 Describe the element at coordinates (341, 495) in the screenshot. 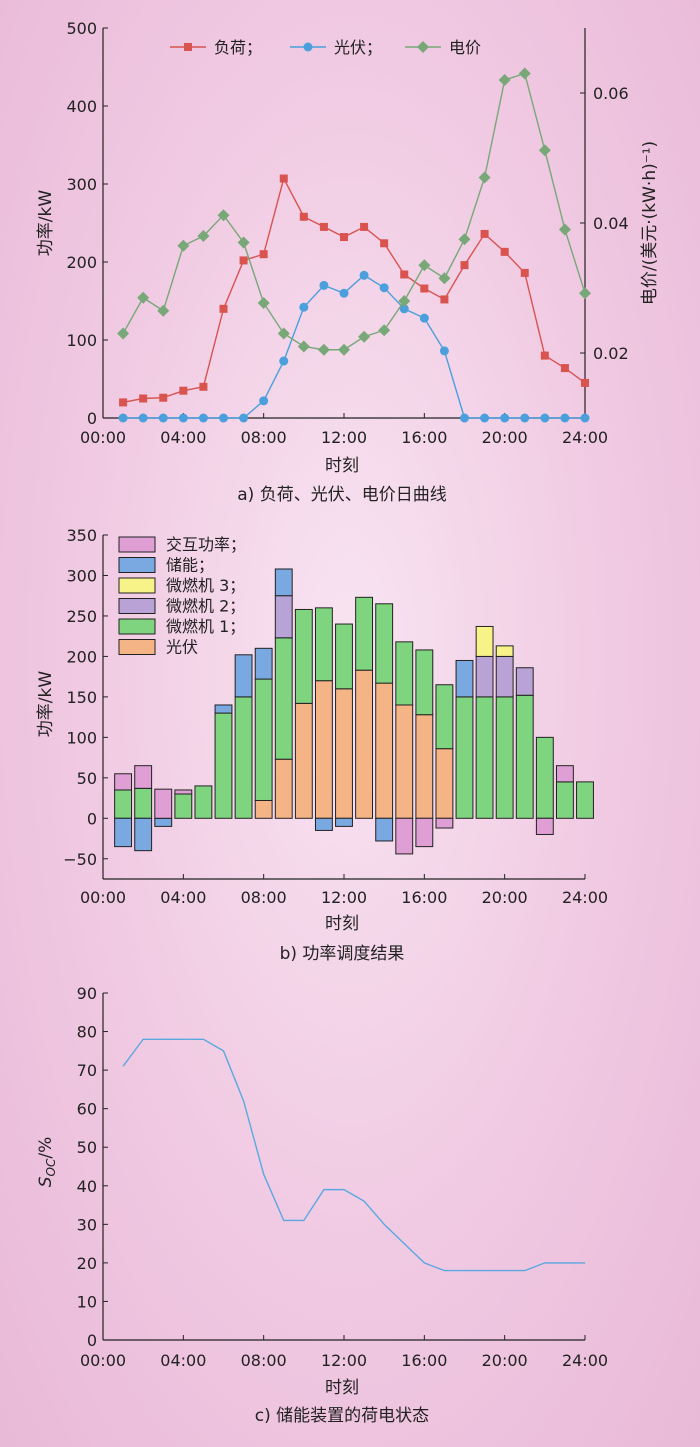

I see `chart-a-caption: a) 负荷、光伏、电价日曲线` at that location.